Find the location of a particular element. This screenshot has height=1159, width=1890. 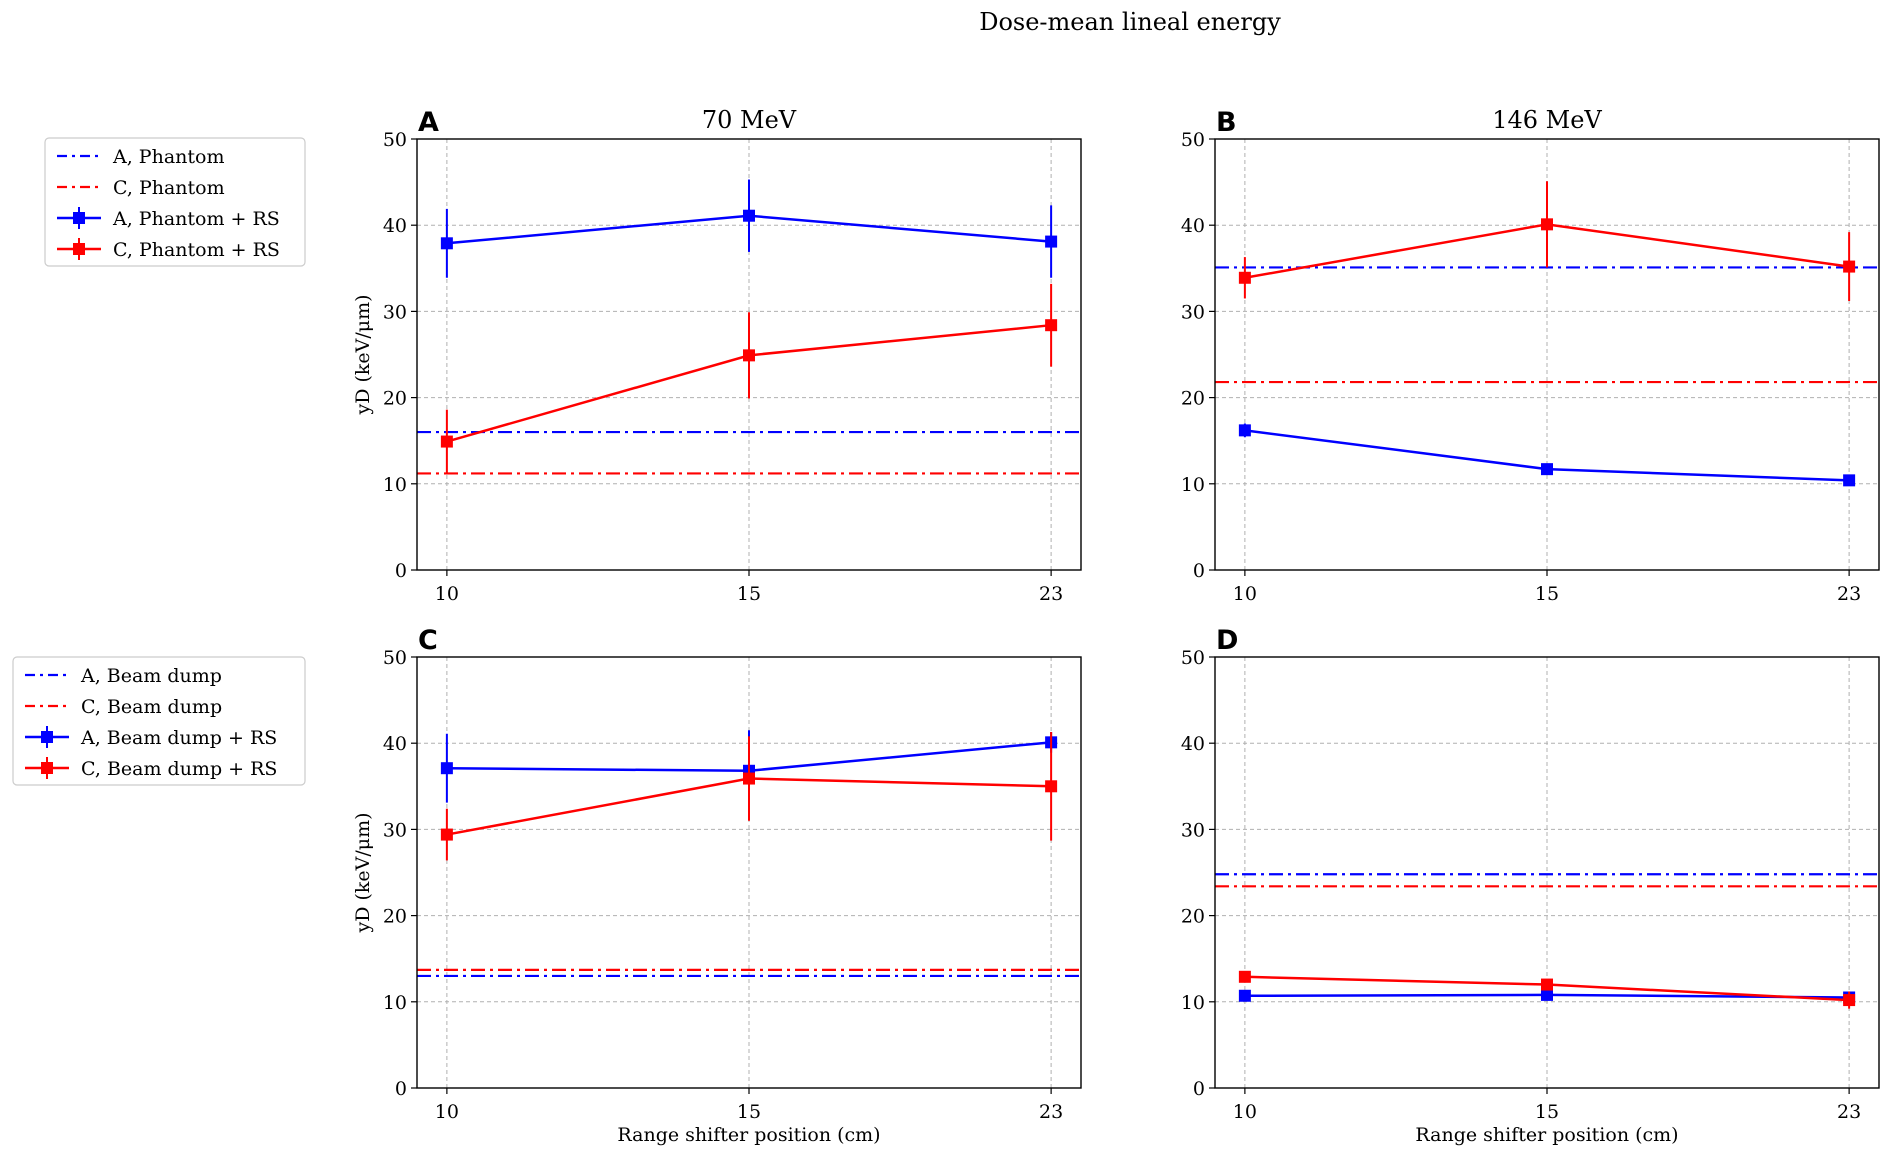

legend-label: C, Beam dump + RS is located at coordinates (179, 769).